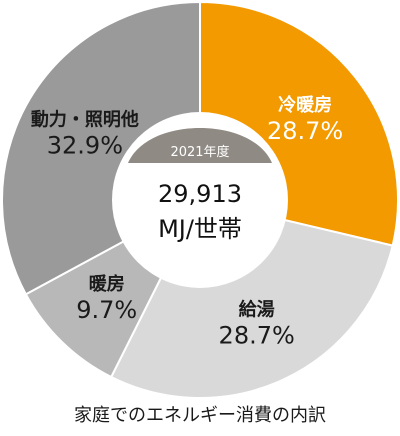  Describe the element at coordinates (199, 152) in the screenshot. I see `year-badge-label: 2021年度` at that location.